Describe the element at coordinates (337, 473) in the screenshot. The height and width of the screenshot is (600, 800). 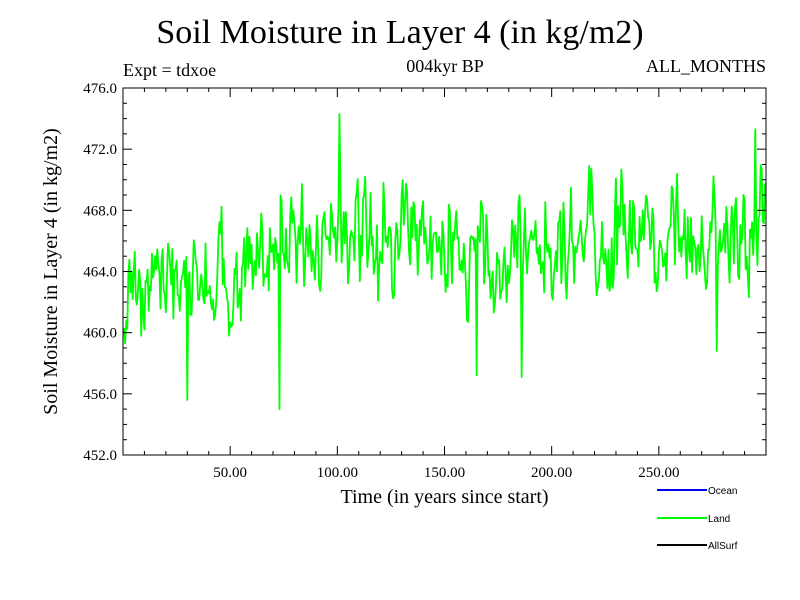
I see `x-tick-label: 100.00` at that location.